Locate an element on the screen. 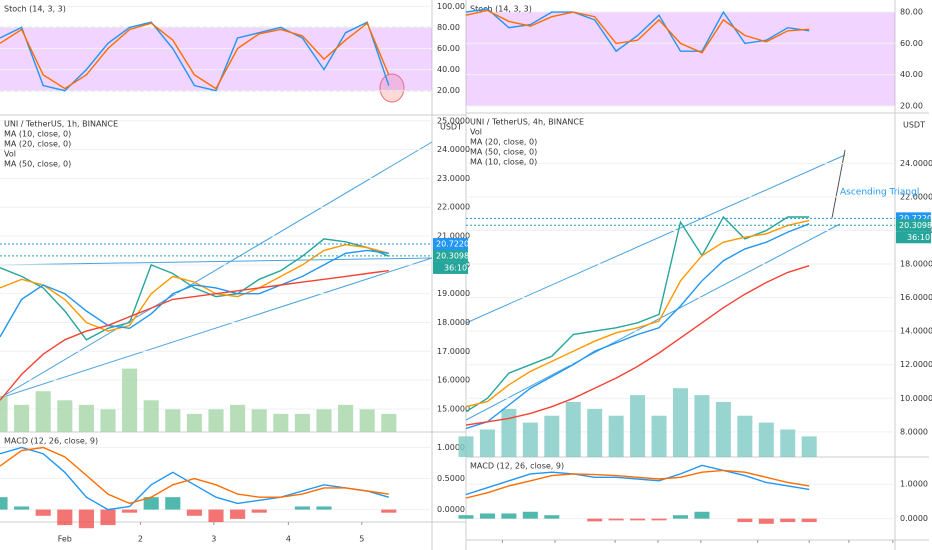  y-tick-label: 8.0000 is located at coordinates (914, 431).